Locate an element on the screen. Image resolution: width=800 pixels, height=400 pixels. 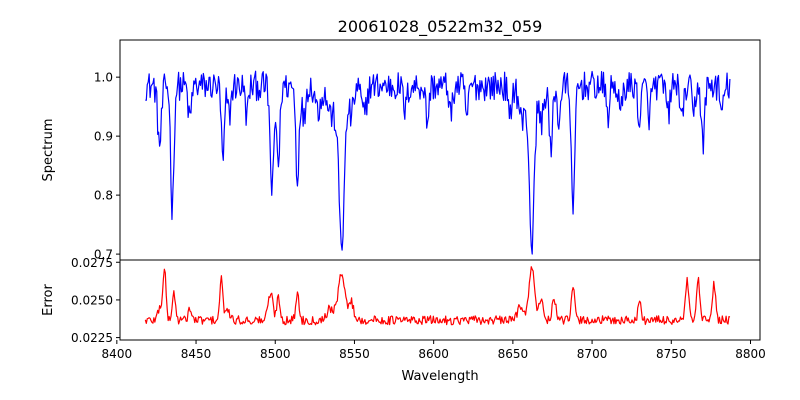
x-tick-label: 8700 is located at coordinates (592, 354).